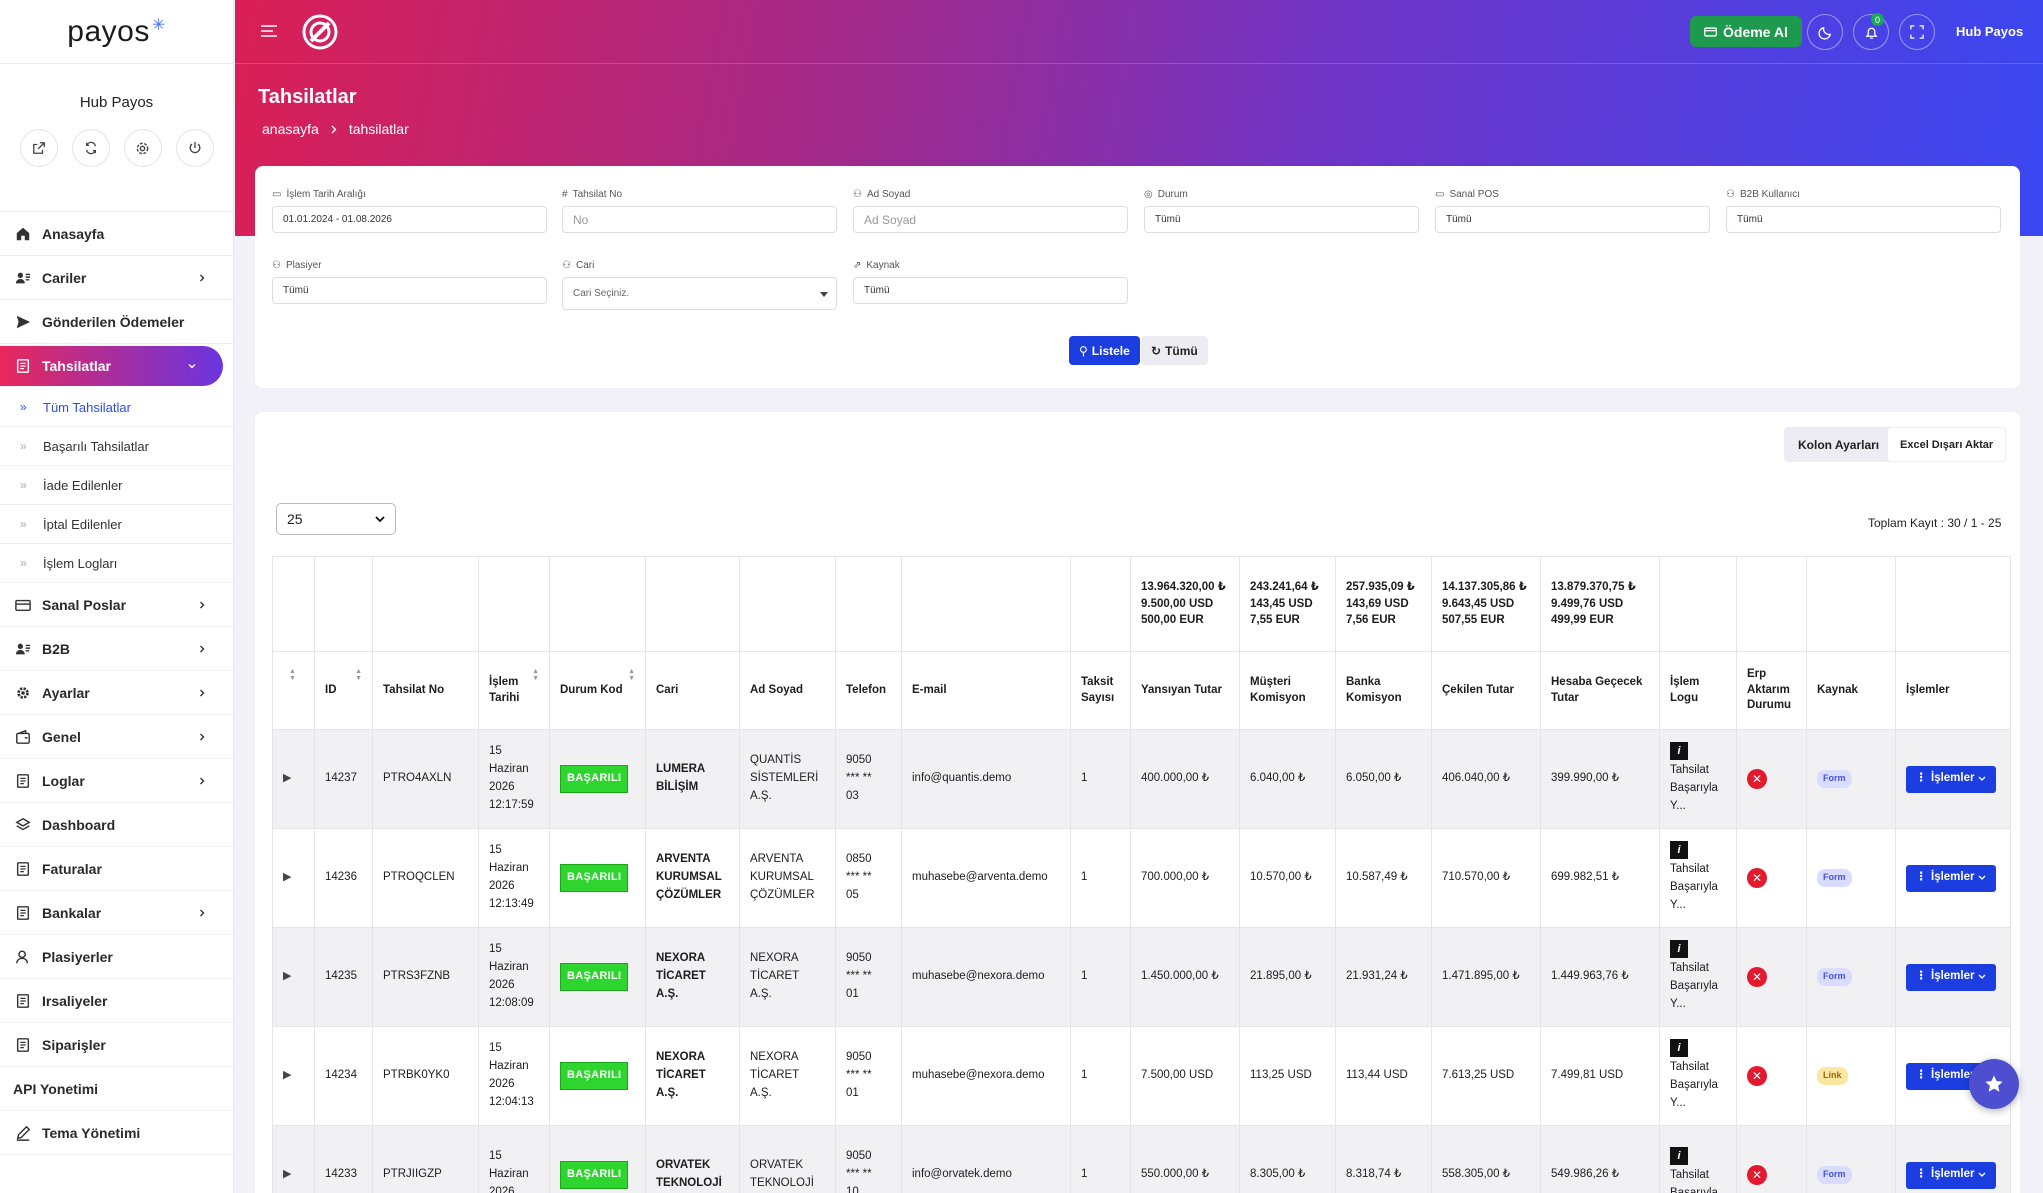 The height and width of the screenshot is (1193, 2043). What do you see at coordinates (116, 605) in the screenshot?
I see `sidebar-item-4: Sanal Poslar` at bounding box center [116, 605].